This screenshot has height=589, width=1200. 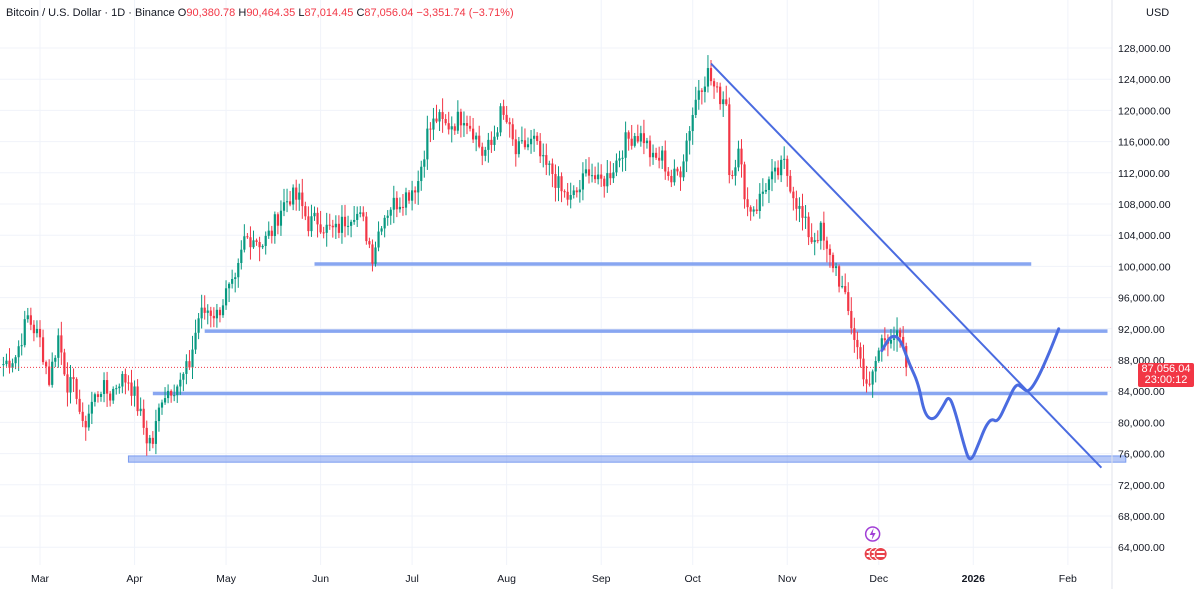 What do you see at coordinates (329, 13) in the screenshot?
I see `low-value: 87,014.45` at bounding box center [329, 13].